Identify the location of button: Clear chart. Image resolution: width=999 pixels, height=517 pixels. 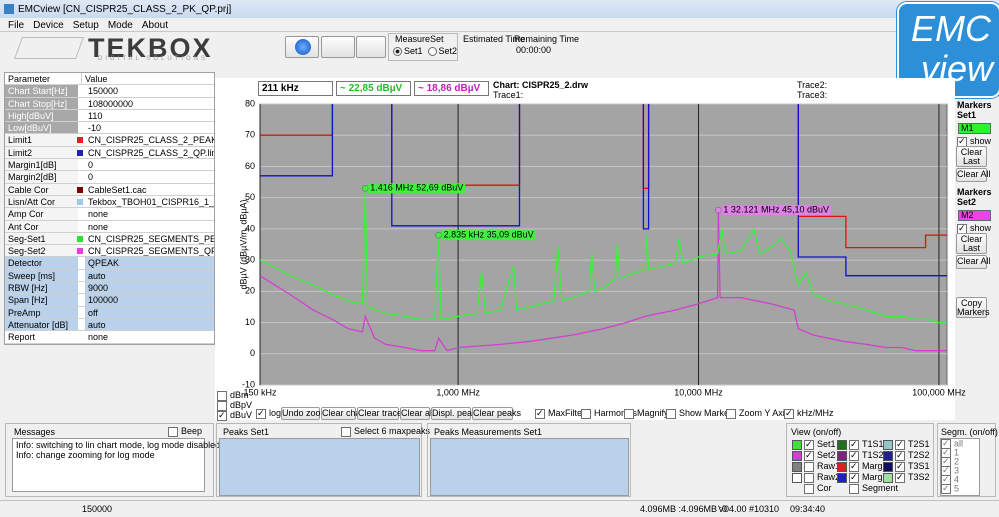
(344, 413).